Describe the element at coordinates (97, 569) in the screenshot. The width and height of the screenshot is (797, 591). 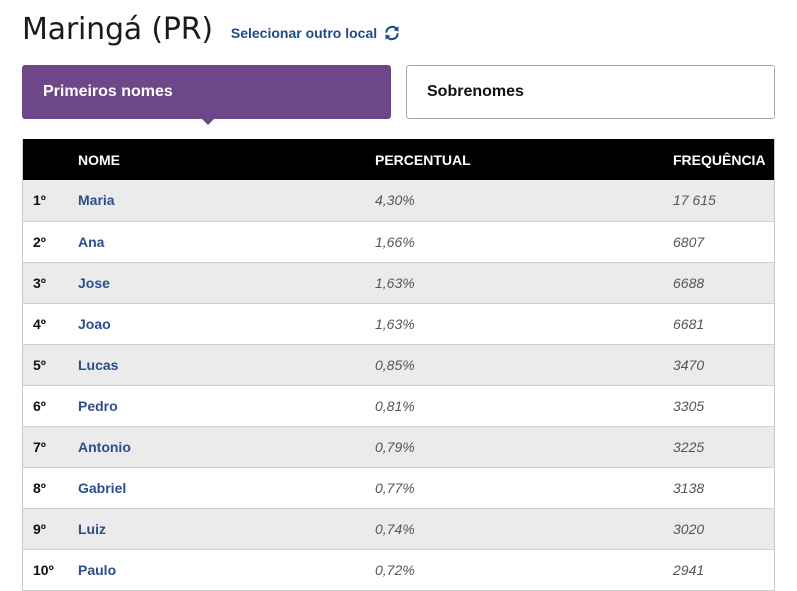
I see `name-link: Paulo` at that location.